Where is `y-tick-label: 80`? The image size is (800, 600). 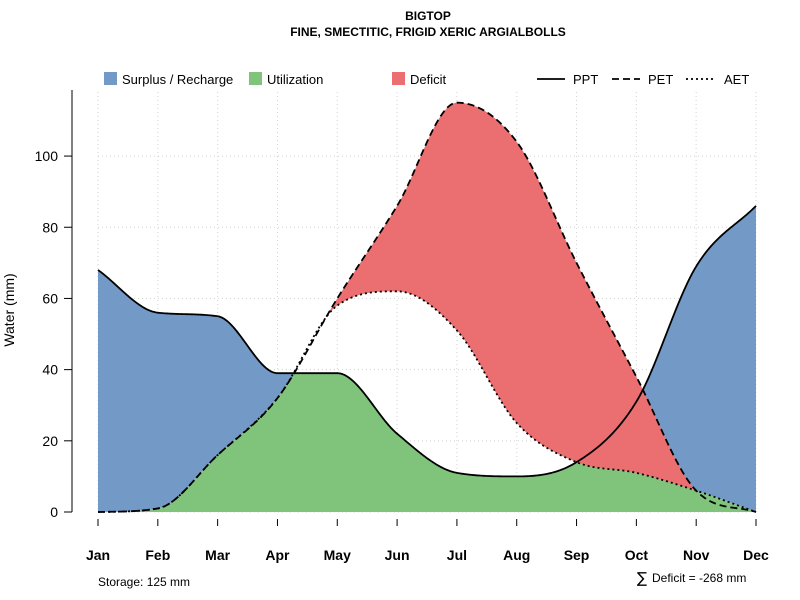
y-tick-label: 80 is located at coordinates (50, 227).